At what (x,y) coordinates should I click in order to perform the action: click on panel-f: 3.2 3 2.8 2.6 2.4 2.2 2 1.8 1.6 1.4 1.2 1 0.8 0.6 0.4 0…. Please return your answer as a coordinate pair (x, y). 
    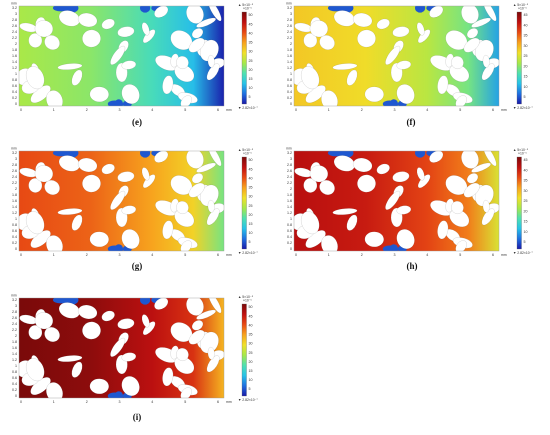
    Looking at the image, I should click on (412, 65).